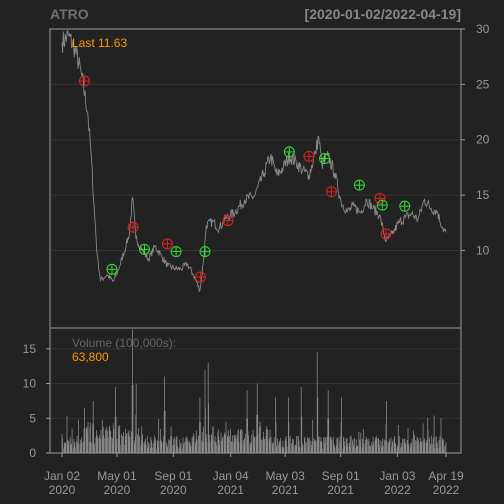 This screenshot has height=504, width=504. What do you see at coordinates (32, 453) in the screenshot?
I see `volume-y-tick-label: 0` at bounding box center [32, 453].